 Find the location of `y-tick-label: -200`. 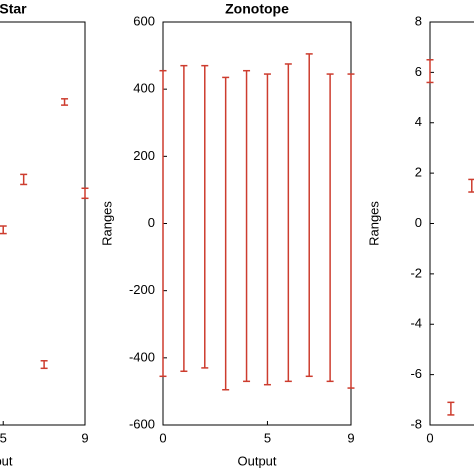

y-tick-label: -200 is located at coordinates (142, 289).